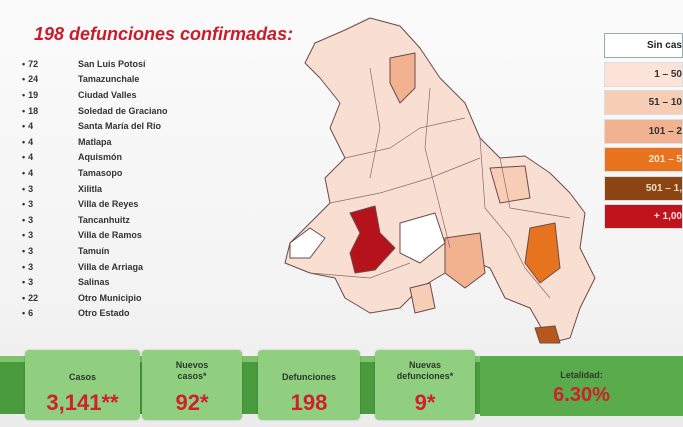  I want to click on legend-item: Sin cas, so click(643, 45).